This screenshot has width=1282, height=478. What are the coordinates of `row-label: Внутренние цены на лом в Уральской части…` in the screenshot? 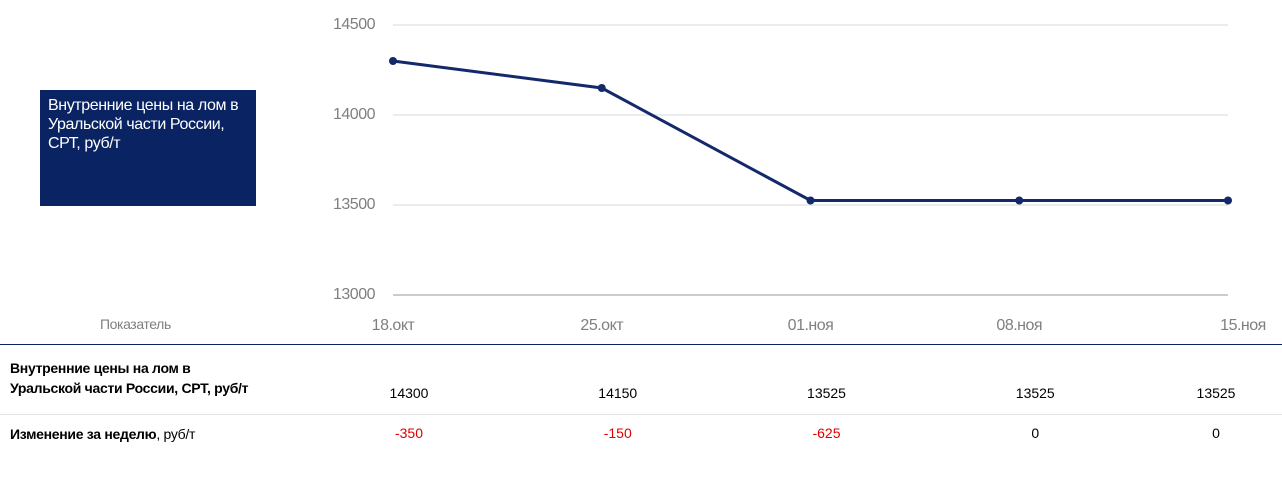 It's located at (135, 378).